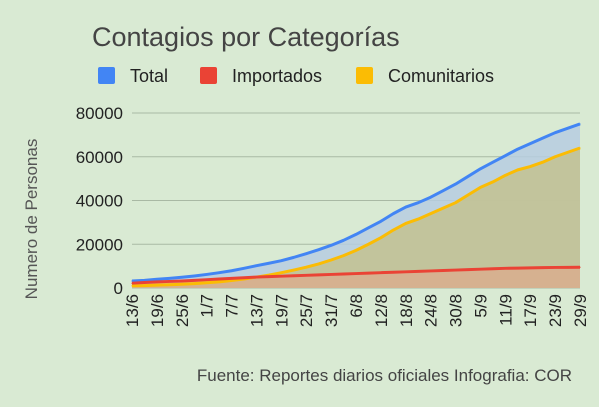 This screenshot has width=599, height=407. Describe the element at coordinates (296, 76) in the screenshot. I see `legend: Total Importados Comunitarios` at that location.